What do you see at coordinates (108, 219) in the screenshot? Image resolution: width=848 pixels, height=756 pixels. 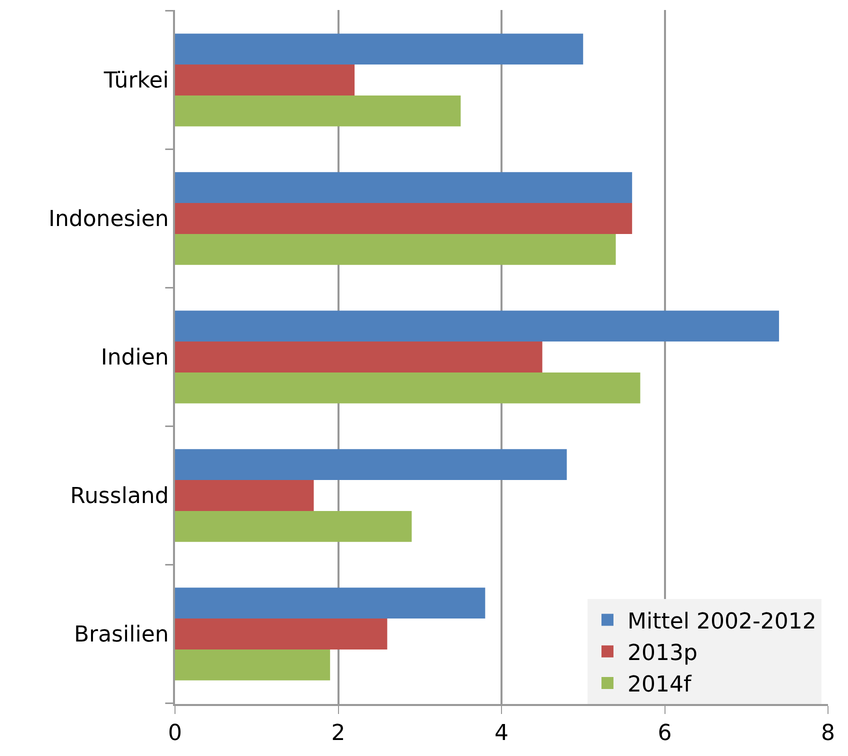 I see `y-tick-label: Indonesien` at bounding box center [108, 219].